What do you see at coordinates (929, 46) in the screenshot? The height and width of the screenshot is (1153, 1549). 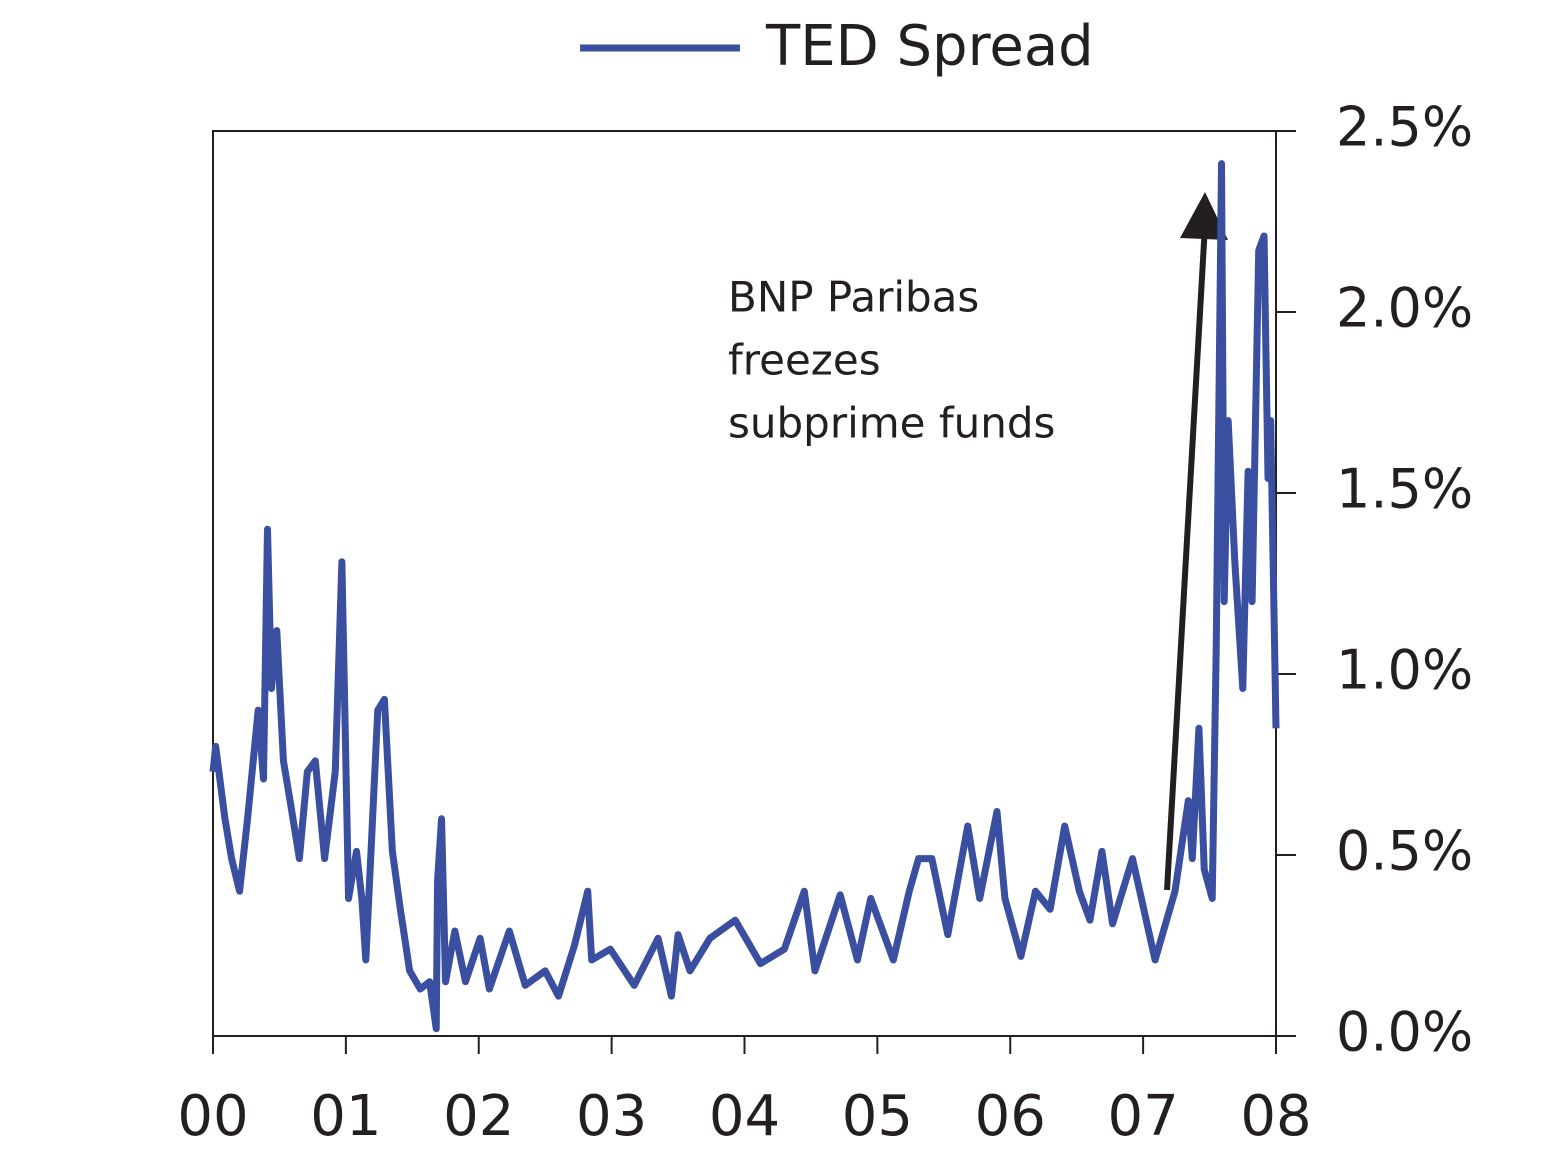 I see `legend-label: TED Spread` at bounding box center [929, 46].